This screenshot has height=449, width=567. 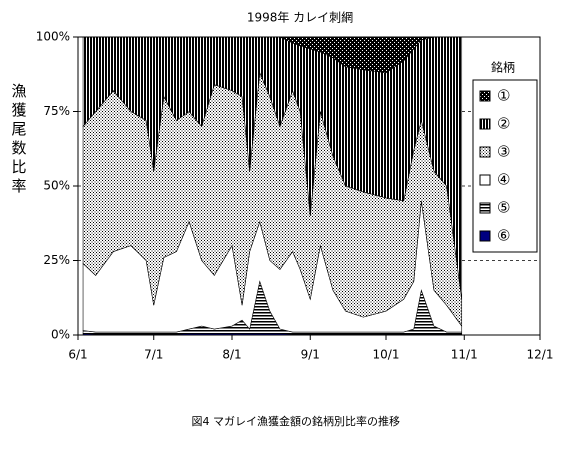 I want to click on legend-label: ⑤, so click(x=503, y=208).